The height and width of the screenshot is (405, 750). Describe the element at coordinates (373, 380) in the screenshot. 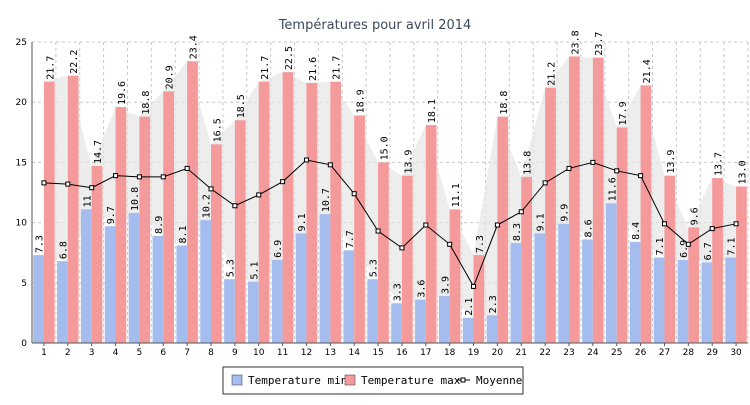

I see `legend-box` at that location.